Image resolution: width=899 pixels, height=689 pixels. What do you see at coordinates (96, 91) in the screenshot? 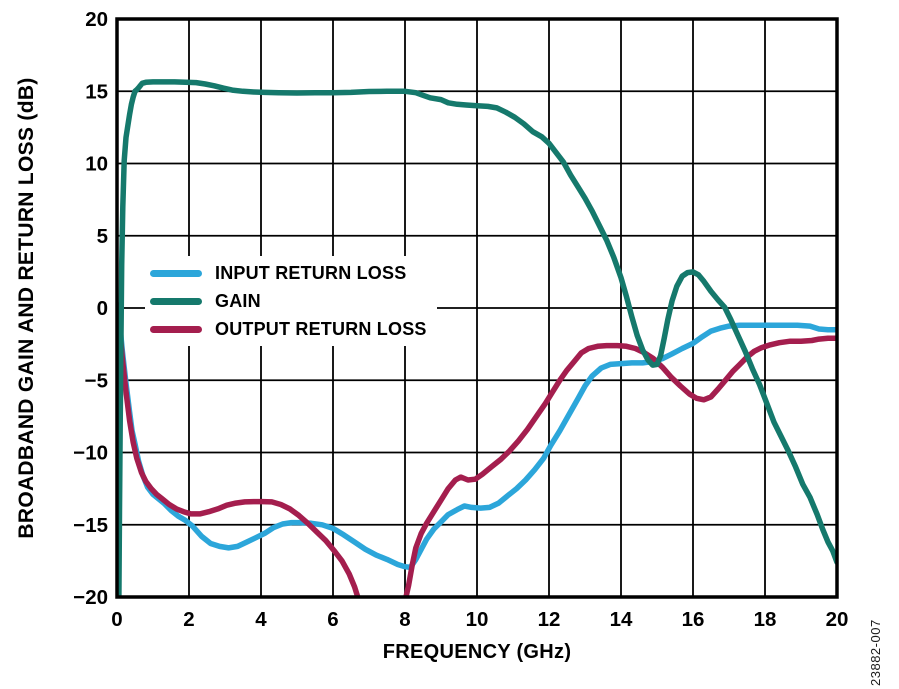
I see `y-tick-label: 15` at bounding box center [96, 91].